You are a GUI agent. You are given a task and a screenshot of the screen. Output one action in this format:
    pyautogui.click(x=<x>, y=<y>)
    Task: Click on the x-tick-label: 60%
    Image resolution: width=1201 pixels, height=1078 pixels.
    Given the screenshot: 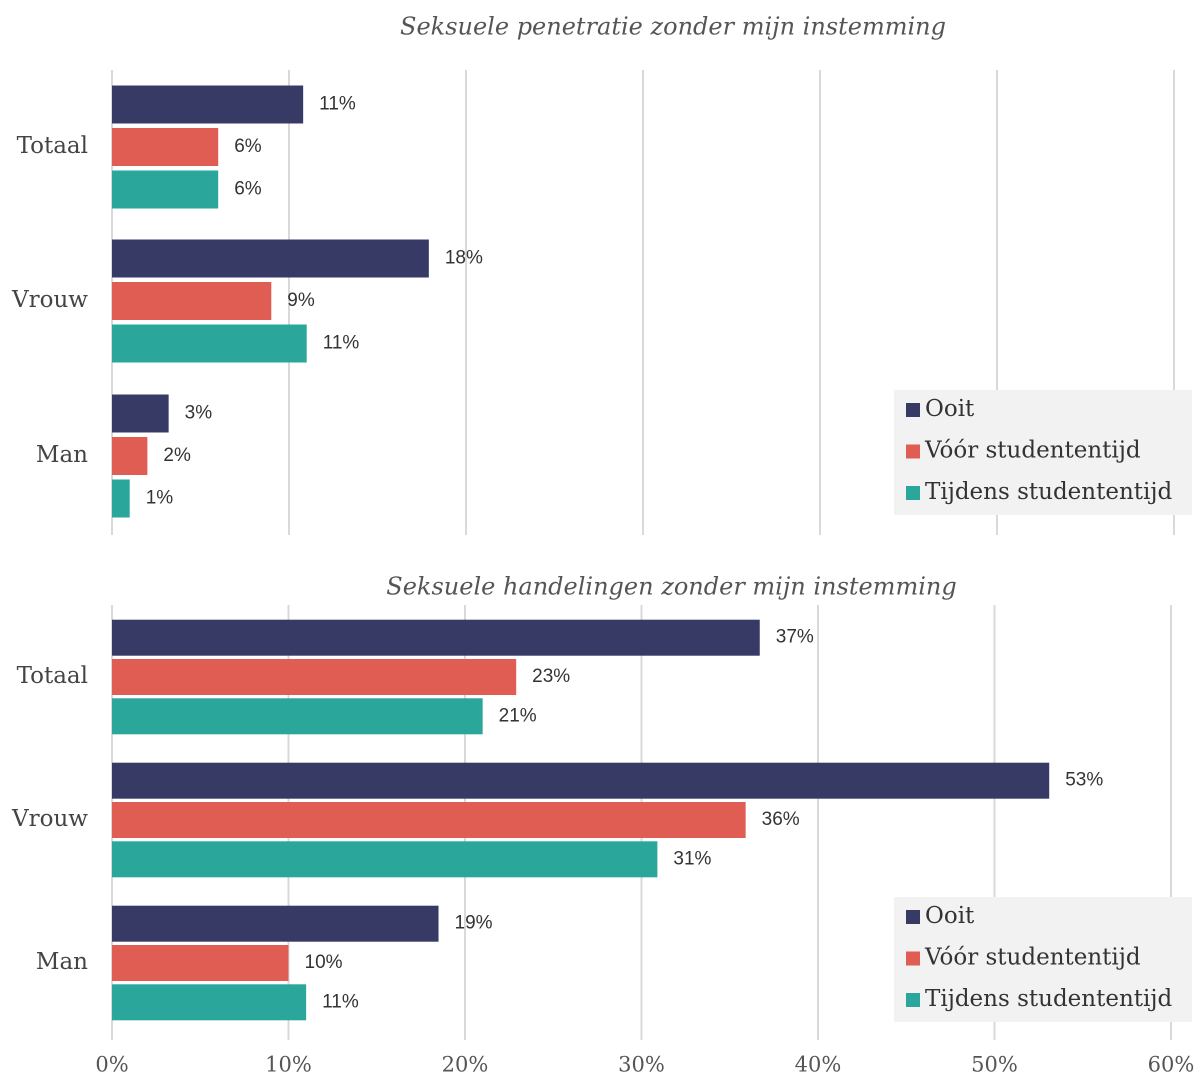 What is the action you would take?
    pyautogui.click(x=1171, y=1065)
    